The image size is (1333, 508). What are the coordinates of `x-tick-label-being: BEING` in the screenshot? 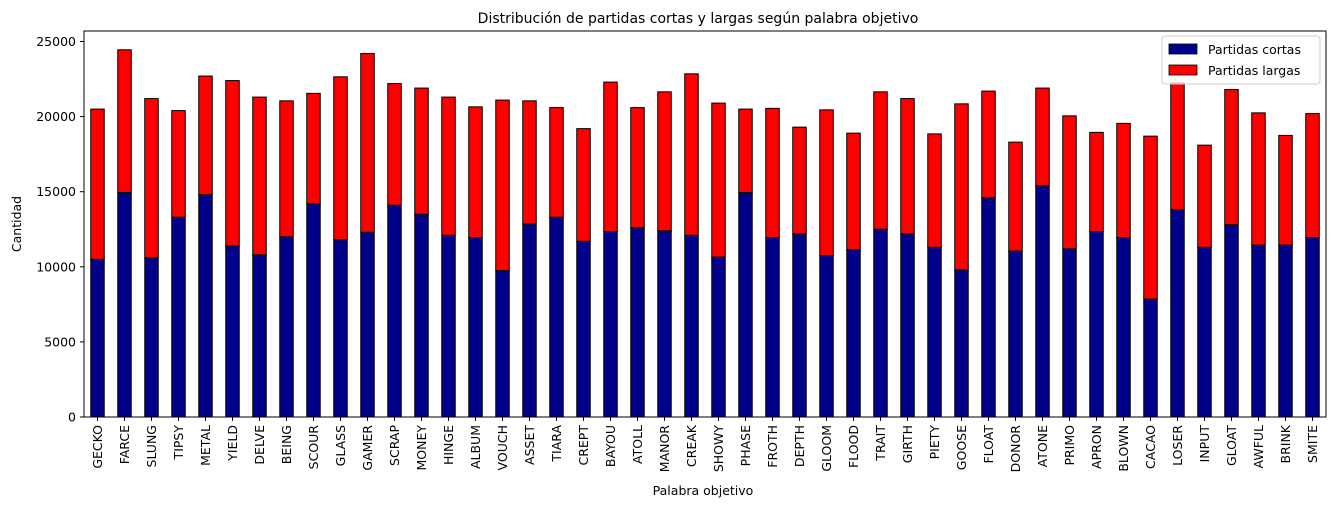 It's located at (286, 444).